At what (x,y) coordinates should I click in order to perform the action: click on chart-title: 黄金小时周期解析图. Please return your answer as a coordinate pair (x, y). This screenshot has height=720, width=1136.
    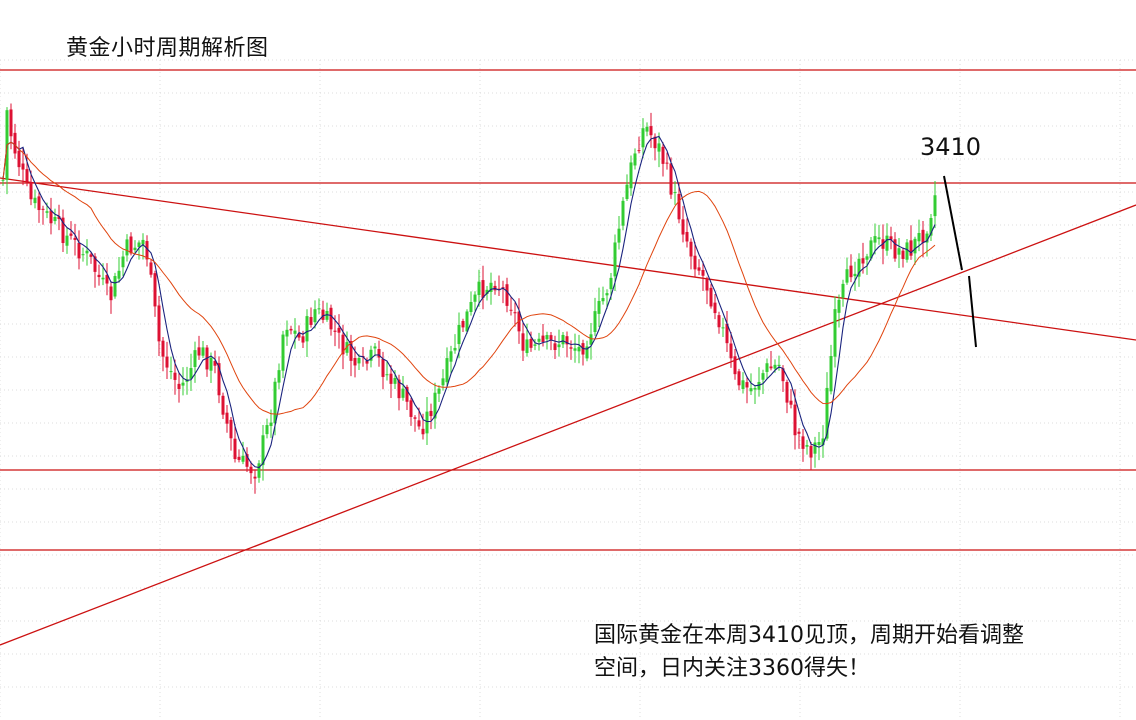
    Looking at the image, I should click on (167, 48).